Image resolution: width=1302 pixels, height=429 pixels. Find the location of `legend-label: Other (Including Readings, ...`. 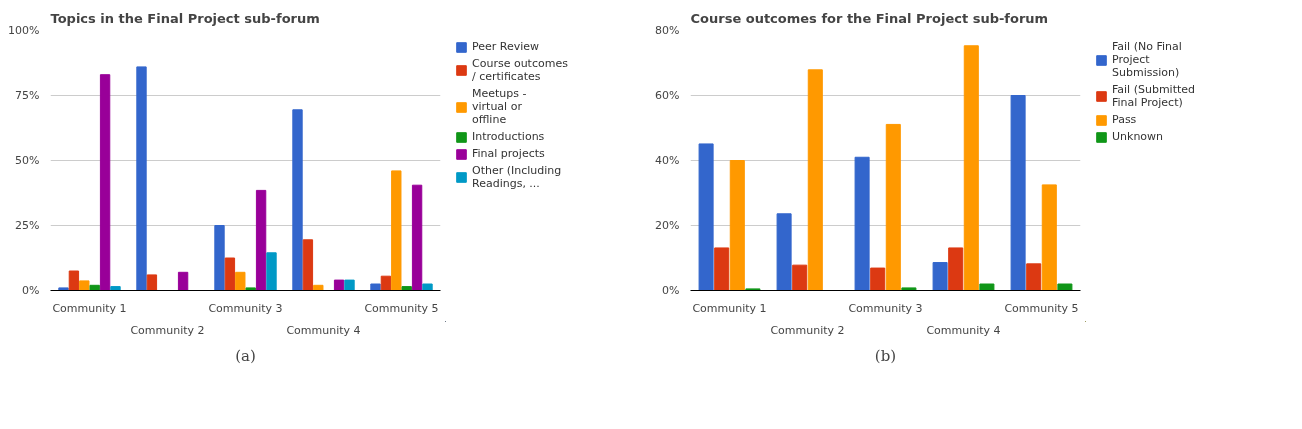

legend-label: Other (Including Readings, ... is located at coordinates (517, 177).